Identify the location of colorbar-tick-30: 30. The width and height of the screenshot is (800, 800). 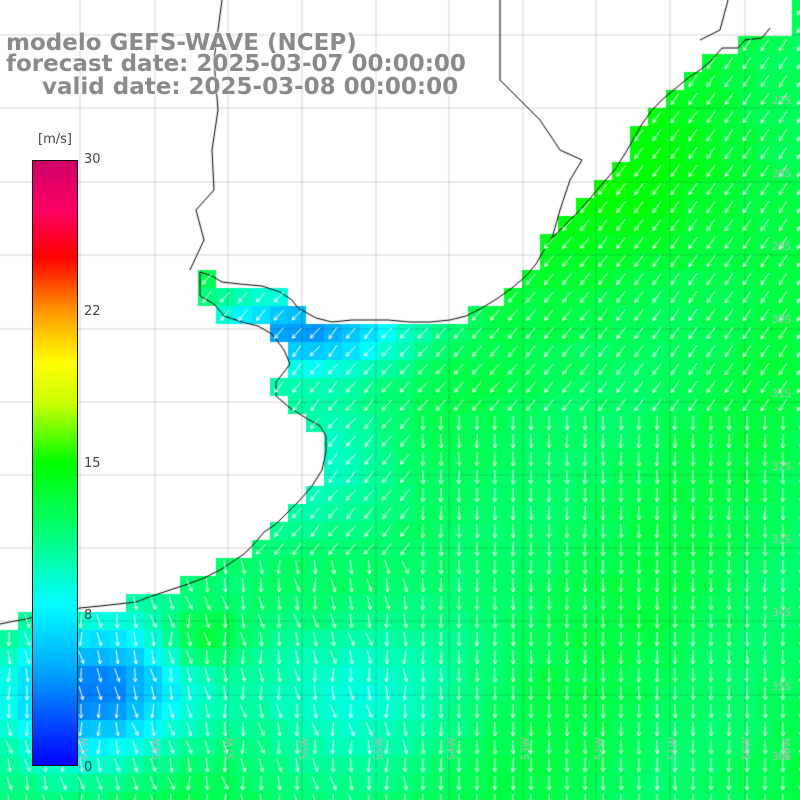
(92, 160).